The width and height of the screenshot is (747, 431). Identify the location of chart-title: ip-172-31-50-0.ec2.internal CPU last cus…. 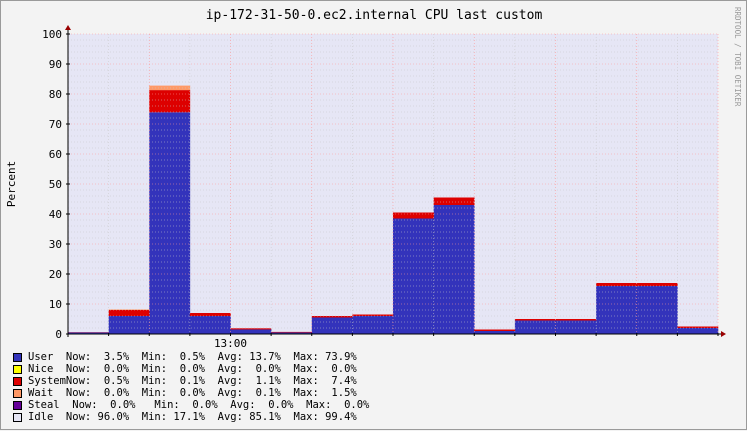
(374, 15).